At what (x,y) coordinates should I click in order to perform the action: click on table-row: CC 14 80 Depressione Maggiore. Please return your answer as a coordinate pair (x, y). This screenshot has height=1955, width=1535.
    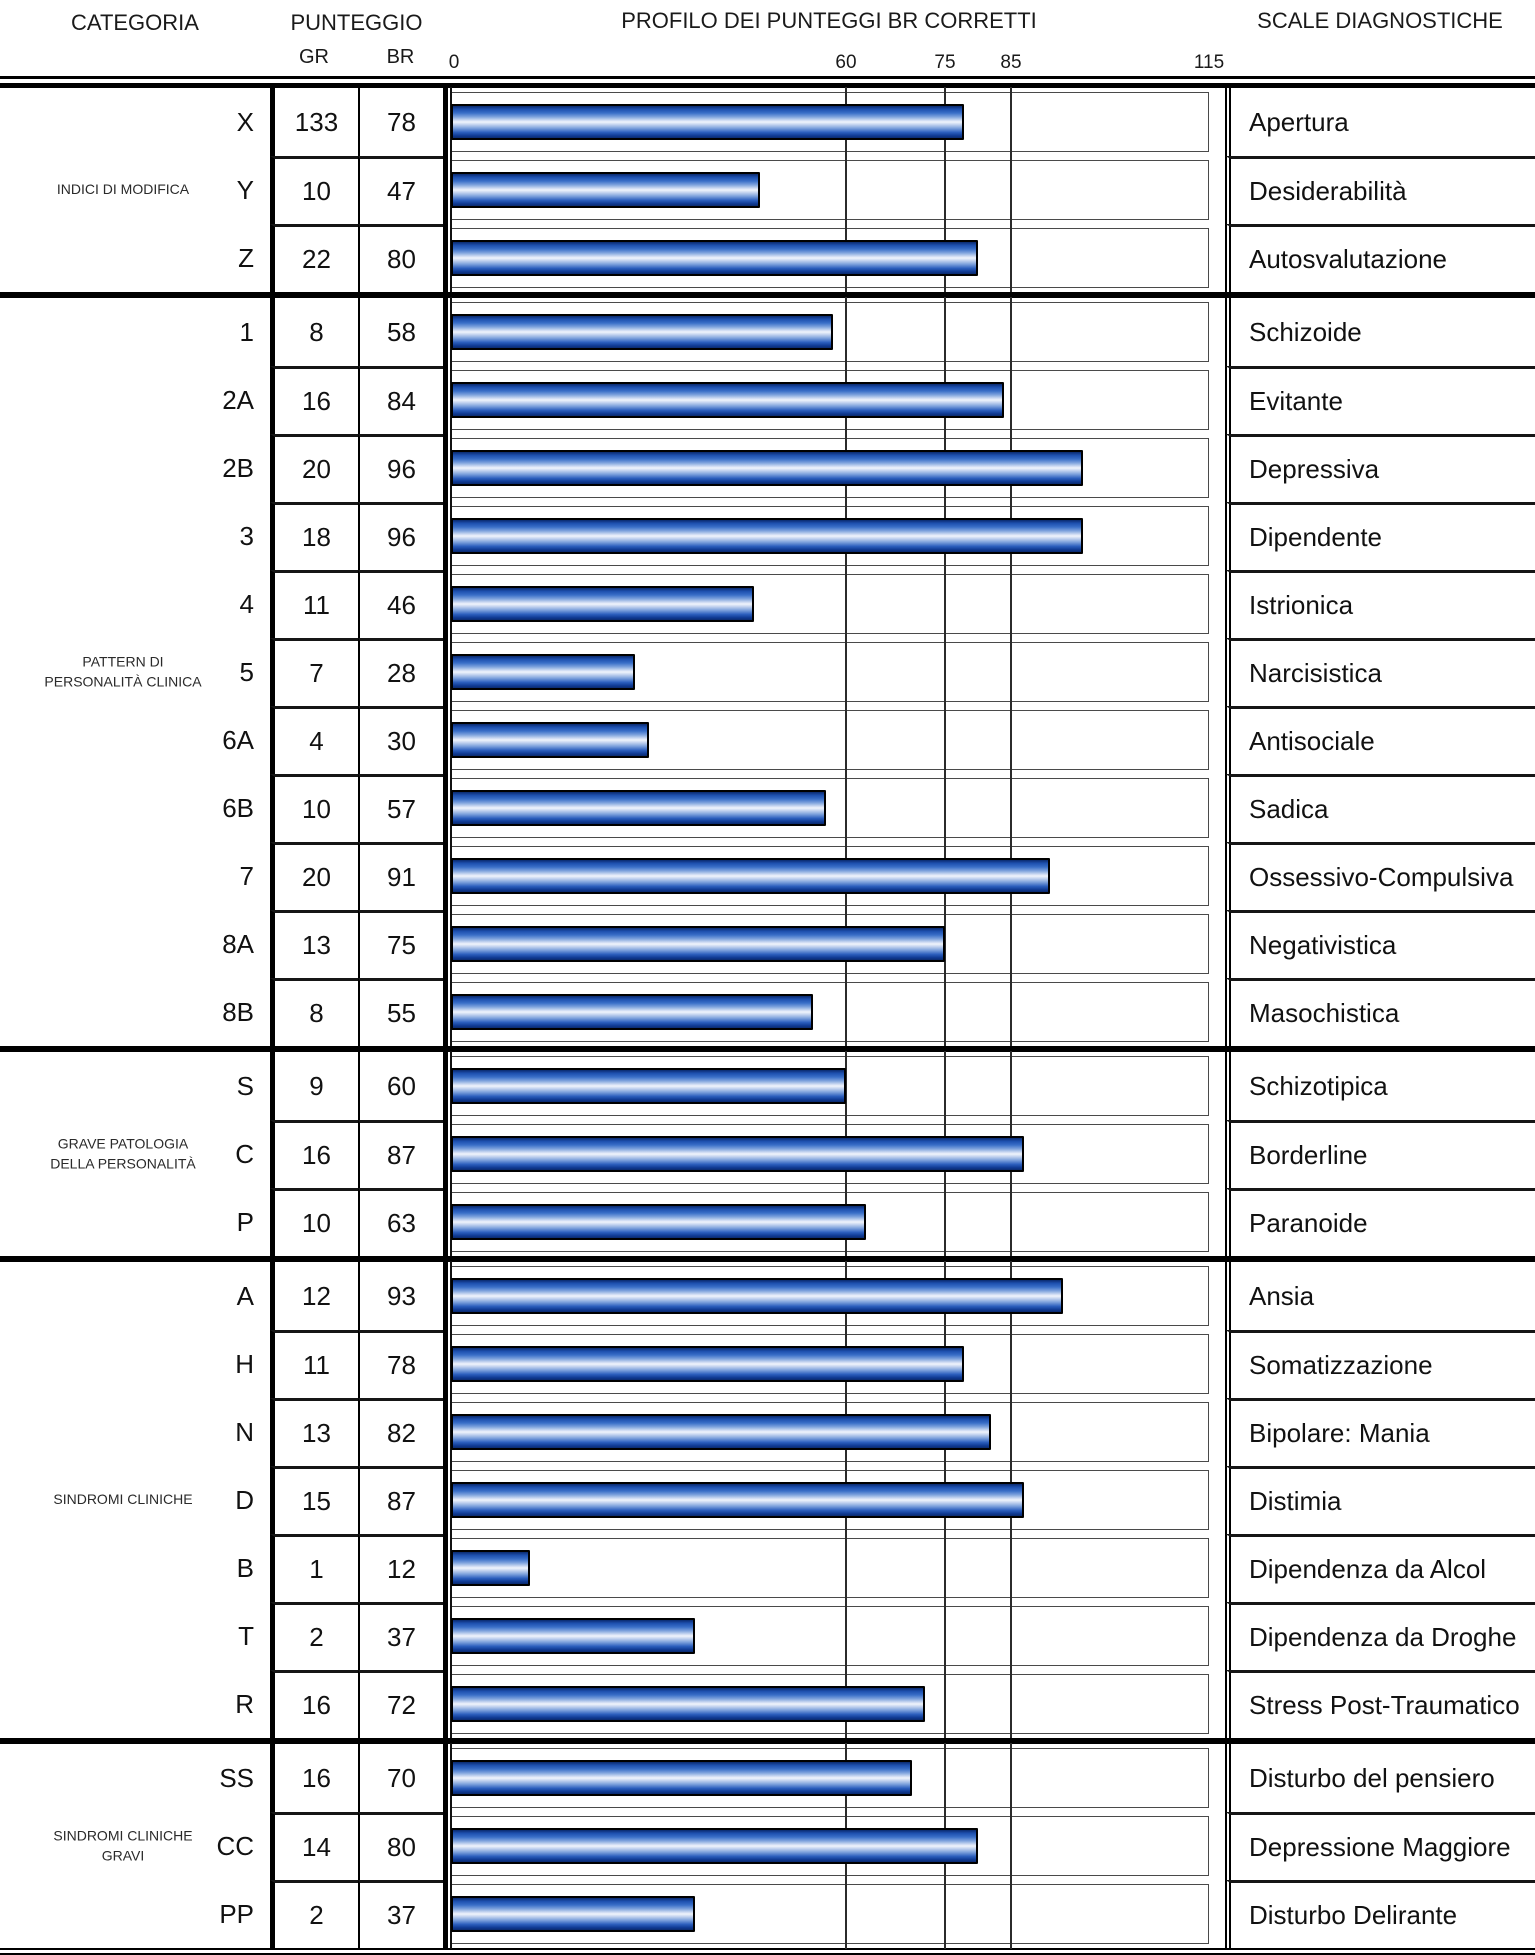
    Looking at the image, I should click on (767, 1846).